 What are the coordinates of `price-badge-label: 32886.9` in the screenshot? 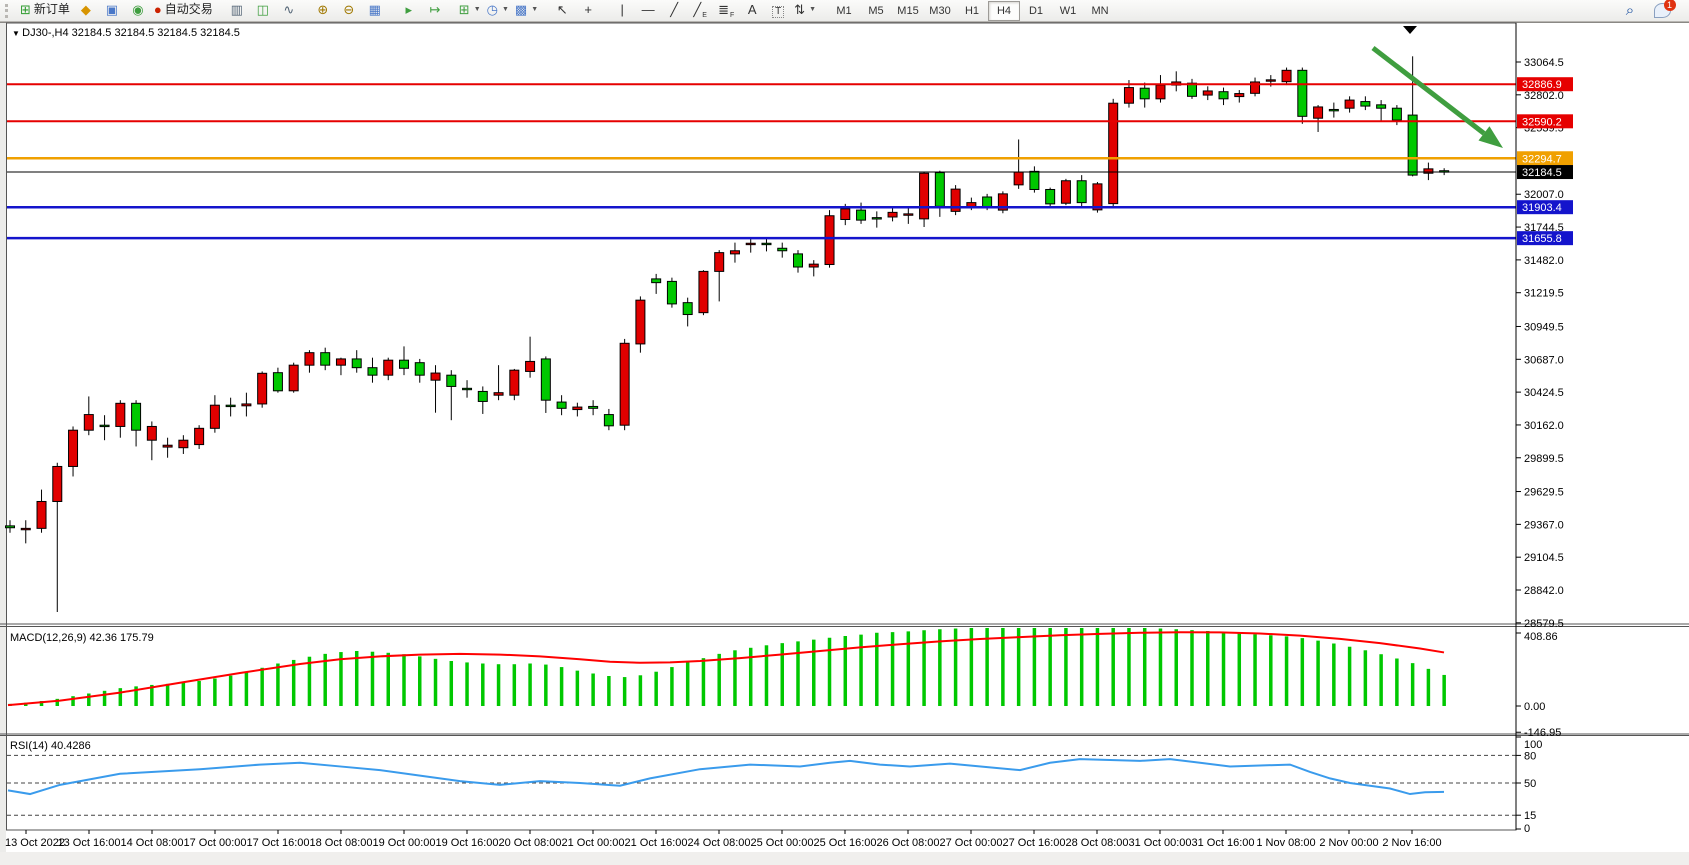 It's located at (1542, 85).